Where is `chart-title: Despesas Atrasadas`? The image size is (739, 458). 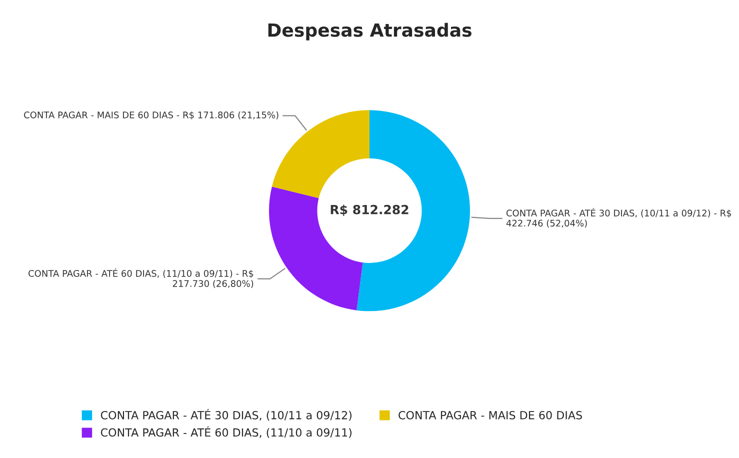 chart-title: Despesas Atrasadas is located at coordinates (370, 31).